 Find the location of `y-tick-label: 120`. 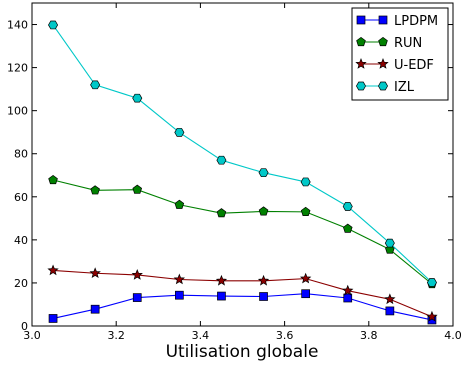

y-tick-label: 120 is located at coordinates (17, 68).